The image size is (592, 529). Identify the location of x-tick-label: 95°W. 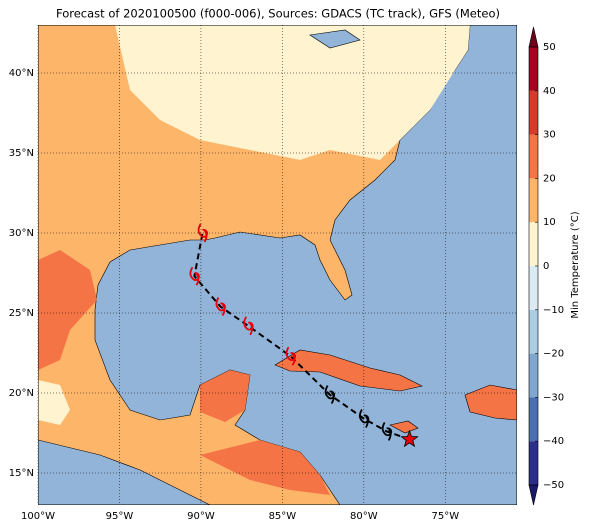
(120, 516).